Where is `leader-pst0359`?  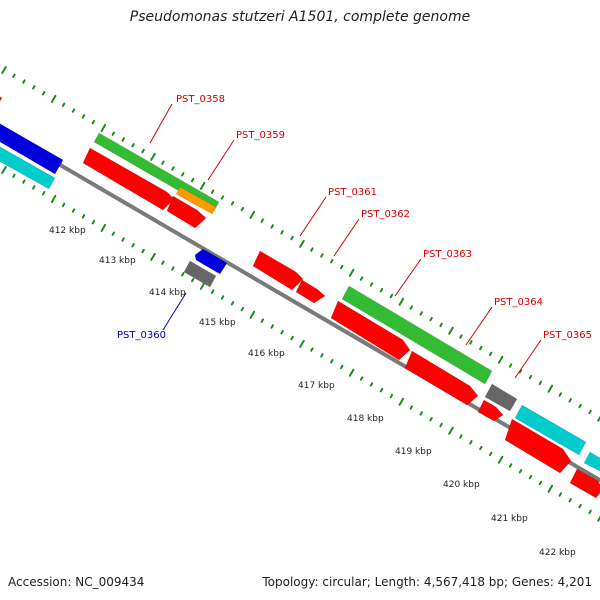
leader-pst0359 is located at coordinates (221, 160).